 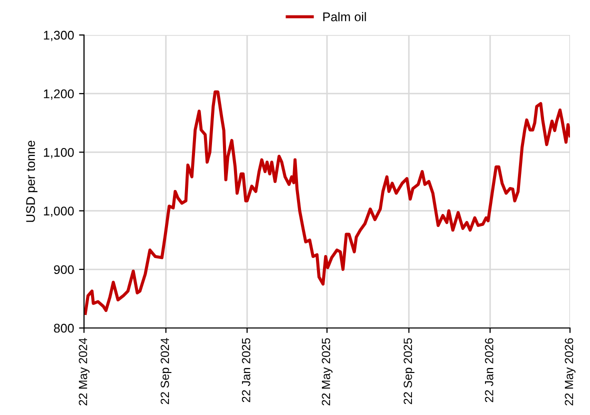 What do you see at coordinates (84, 372) in the screenshot?
I see `x-tick-label: 22 May 2024` at bounding box center [84, 372].